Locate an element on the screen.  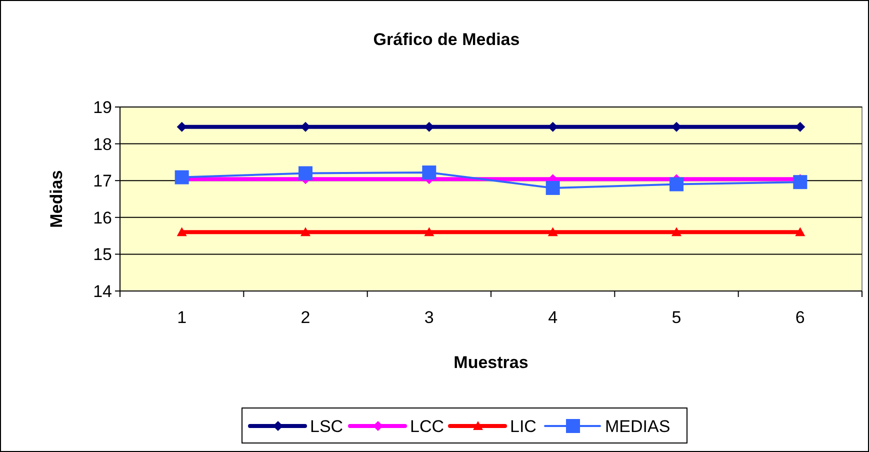
legend-label: MEDIAS is located at coordinates (637, 426).